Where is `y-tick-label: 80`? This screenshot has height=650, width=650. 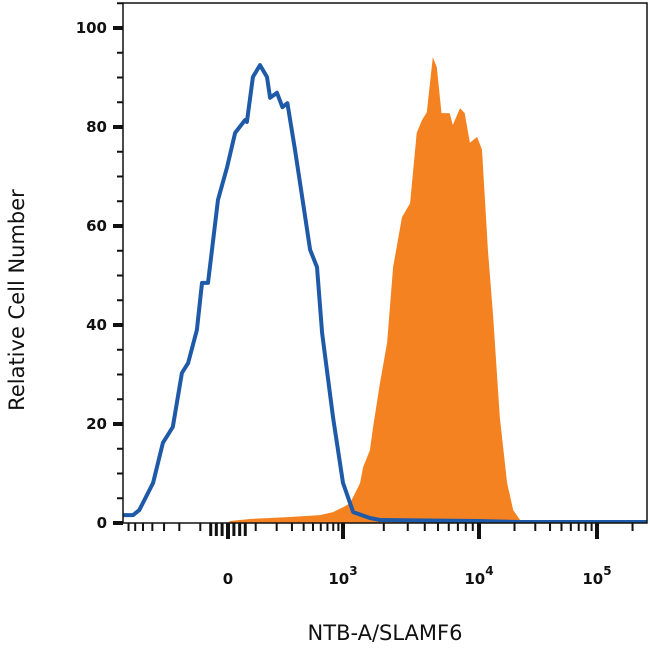
y-tick-label: 80 is located at coordinates (96, 127).